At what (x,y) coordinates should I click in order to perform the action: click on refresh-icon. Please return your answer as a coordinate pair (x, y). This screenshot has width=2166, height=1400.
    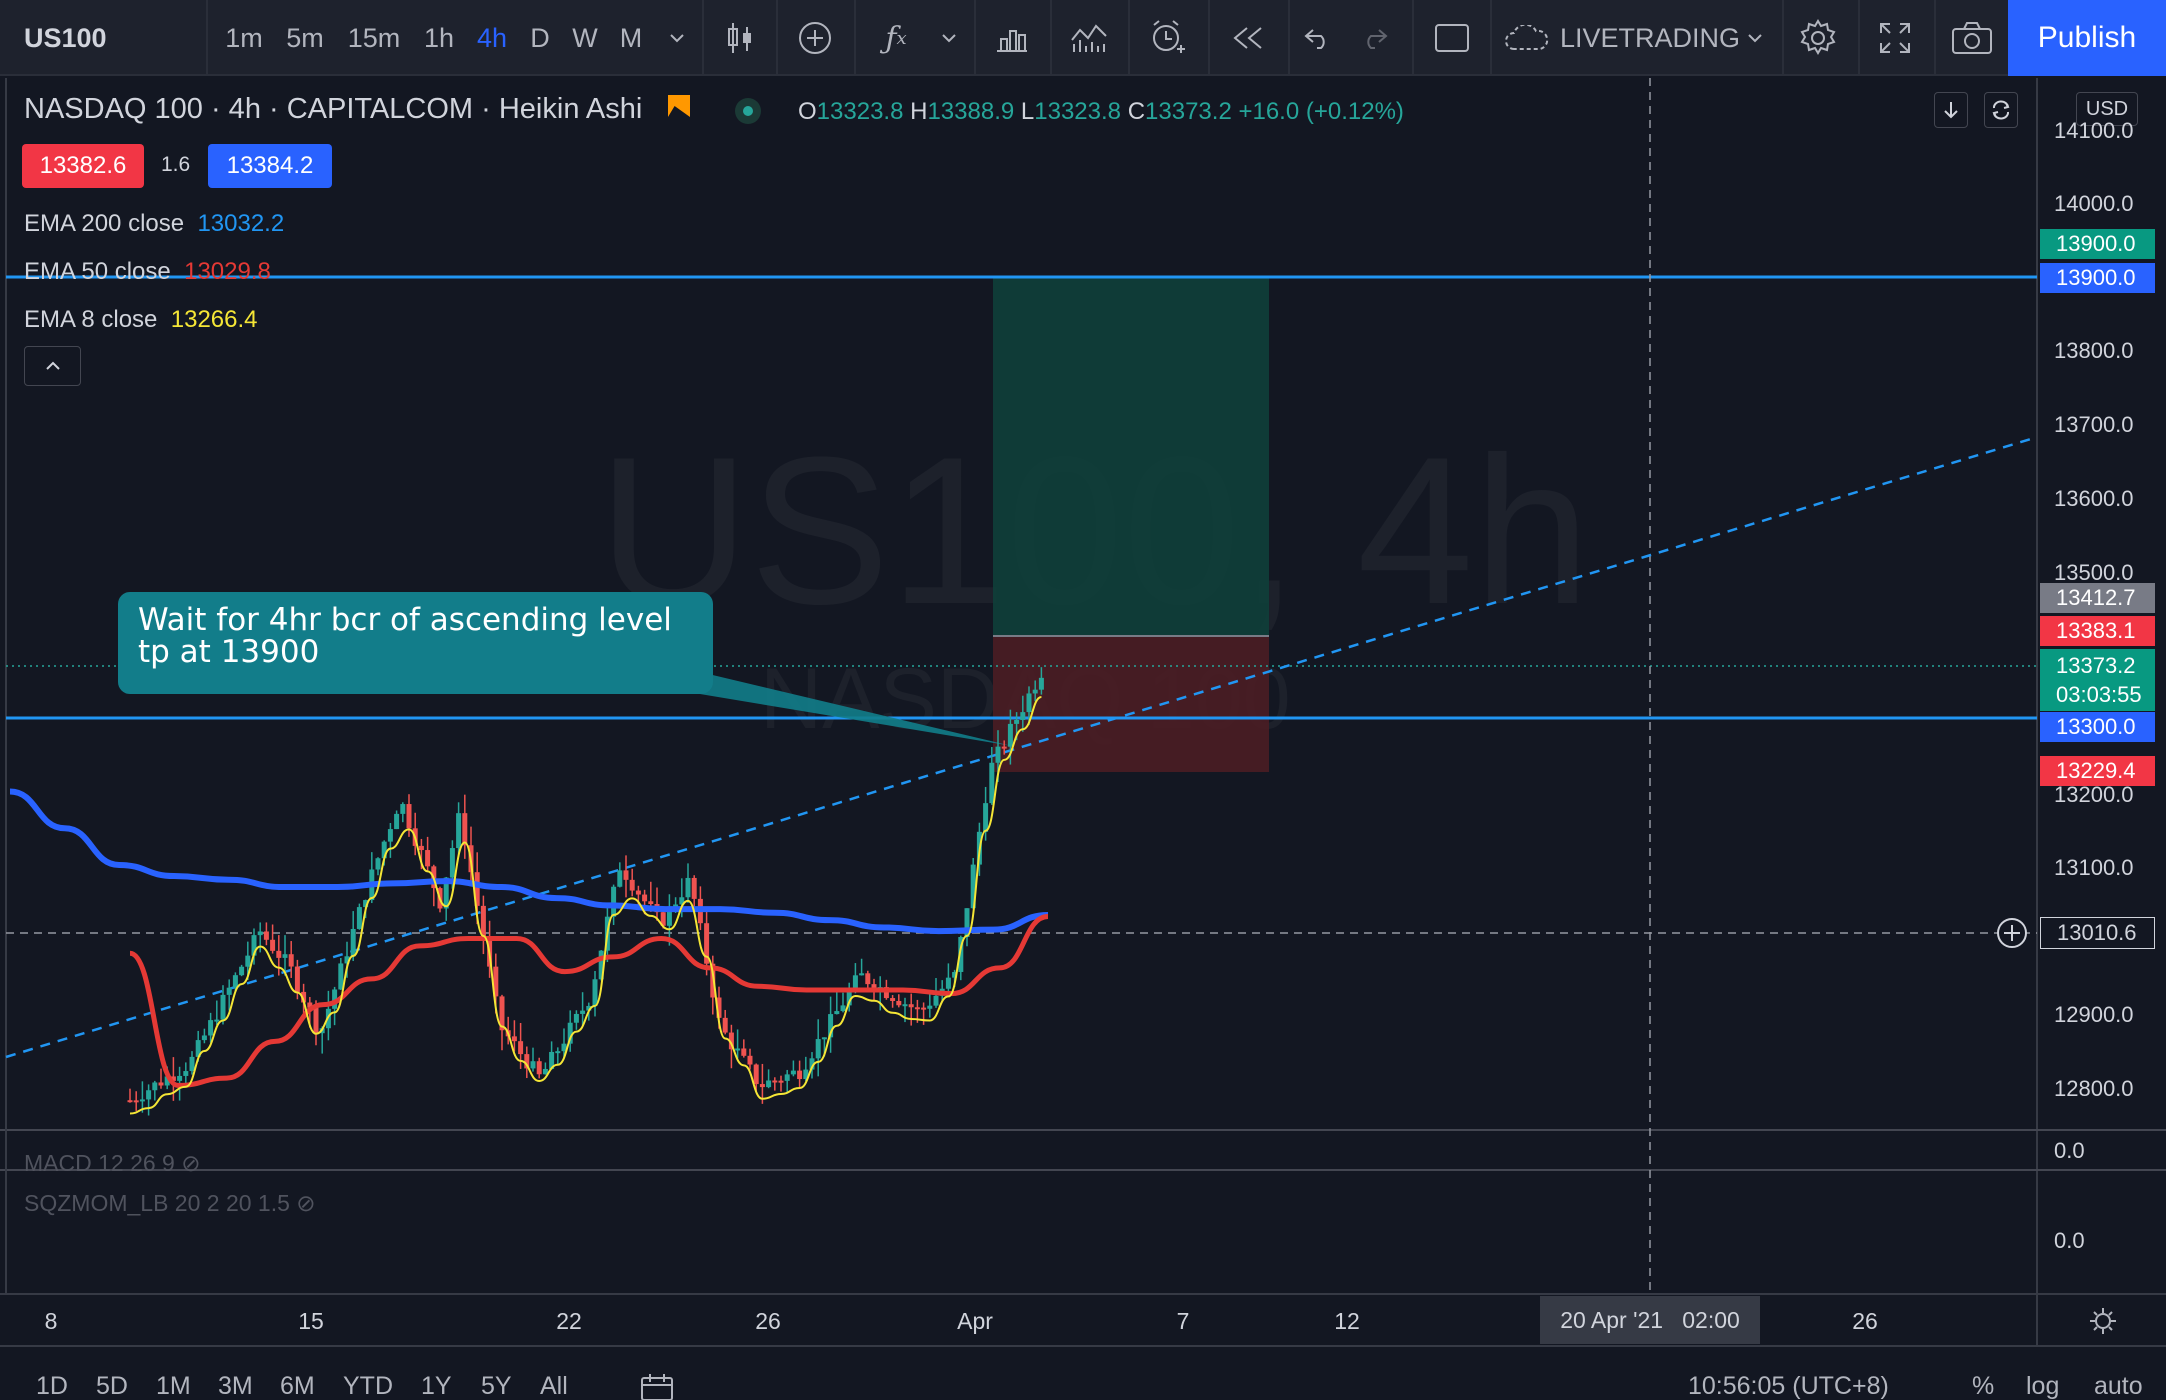
    Looking at the image, I should click on (2001, 110).